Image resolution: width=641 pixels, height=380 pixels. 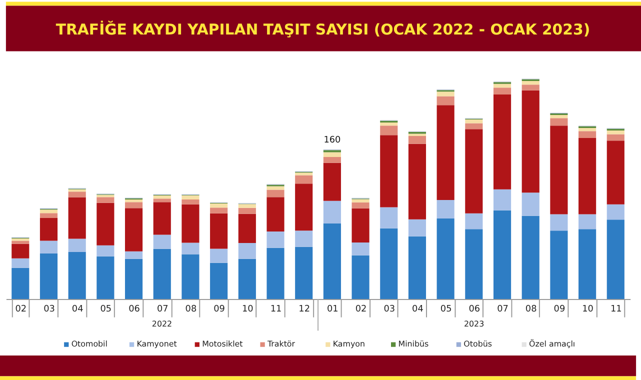 What do you see at coordinates (323, 29) in the screenshot?
I see `chart-title: TRAFİĞE KAYDI YAPILAN TAŞIT SAYISI (OCAK 2022 - OCAK 2023)` at bounding box center [323, 29].